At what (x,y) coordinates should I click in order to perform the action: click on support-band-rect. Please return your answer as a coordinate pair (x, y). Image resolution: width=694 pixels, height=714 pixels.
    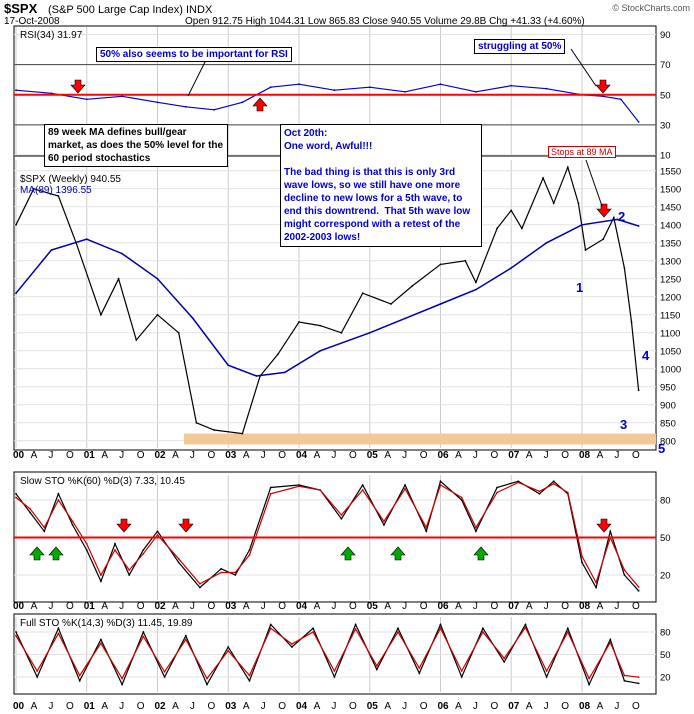
    Looking at the image, I should click on (420, 439).